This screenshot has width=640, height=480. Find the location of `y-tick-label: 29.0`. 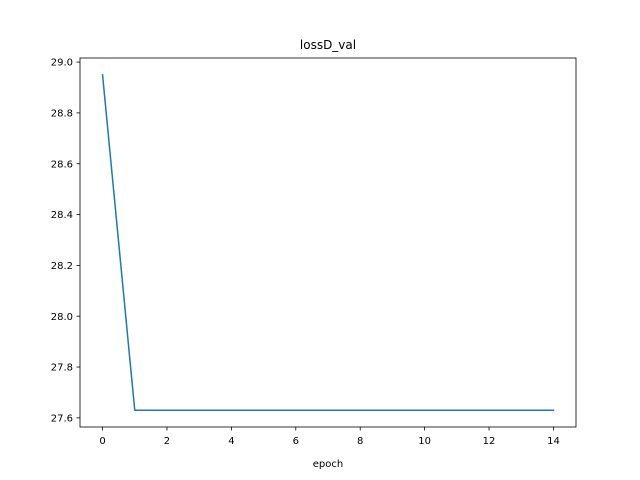

y-tick-label: 29.0 is located at coordinates (62, 63).